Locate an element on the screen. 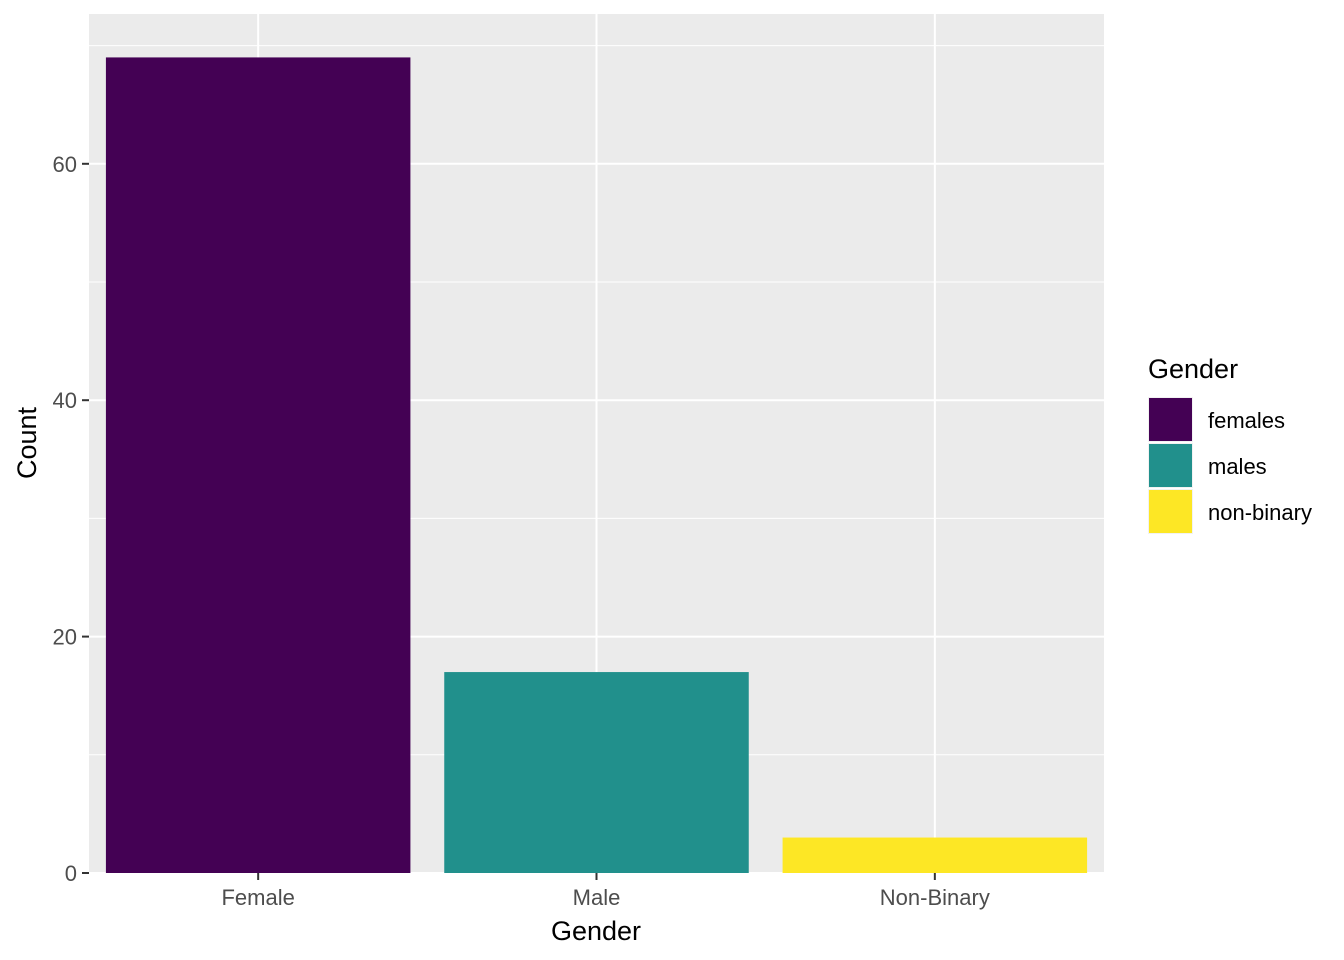 This screenshot has width=1344, height=960. legend-title: Gender is located at coordinates (1193, 369).